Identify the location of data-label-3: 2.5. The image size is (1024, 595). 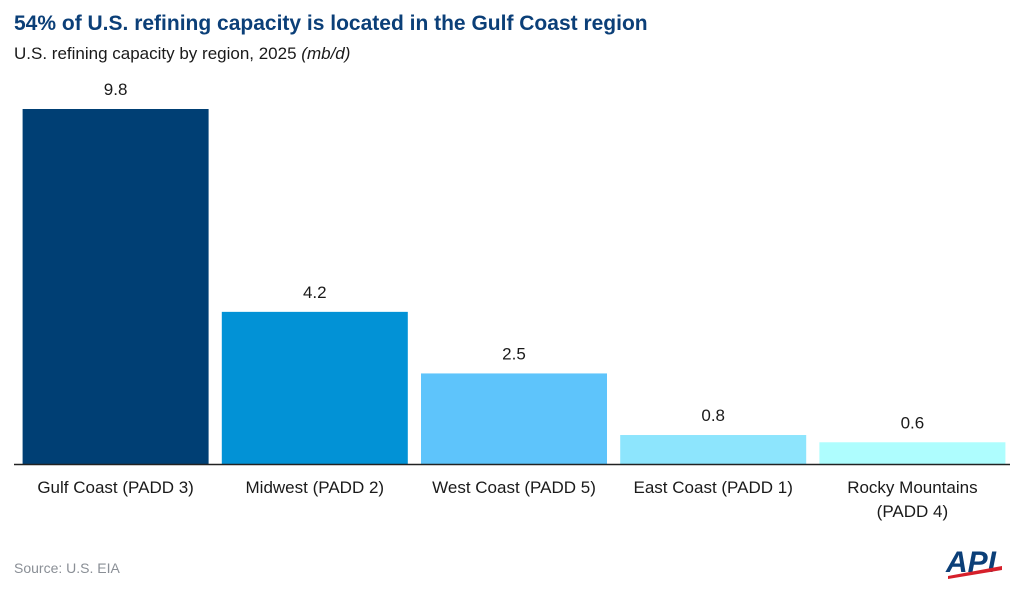
(514, 353).